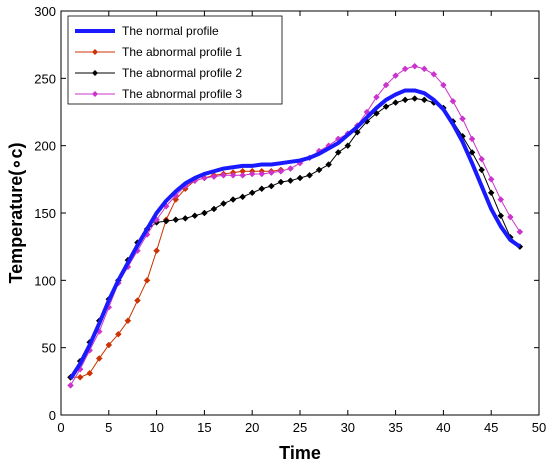  What do you see at coordinates (60, 427) in the screenshot?
I see `x-tick-label: 0` at bounding box center [60, 427].